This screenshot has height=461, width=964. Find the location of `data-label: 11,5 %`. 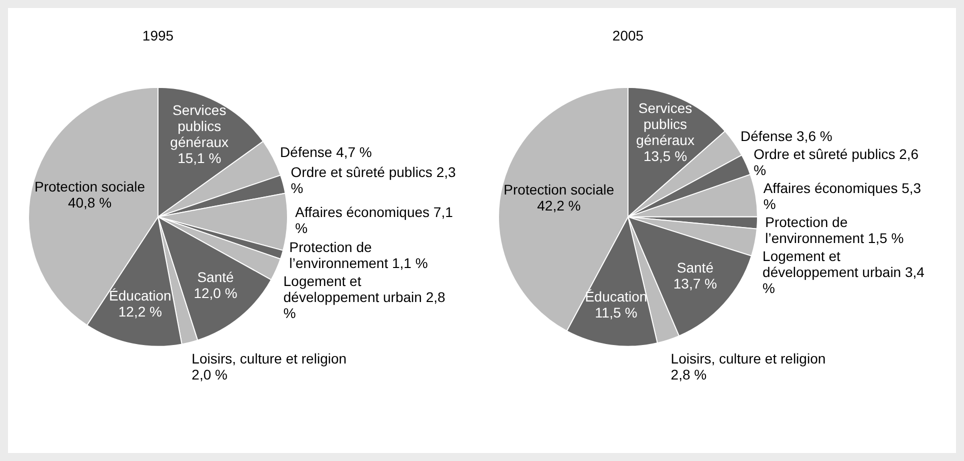

data-label: 11,5 % is located at coordinates (616, 312).